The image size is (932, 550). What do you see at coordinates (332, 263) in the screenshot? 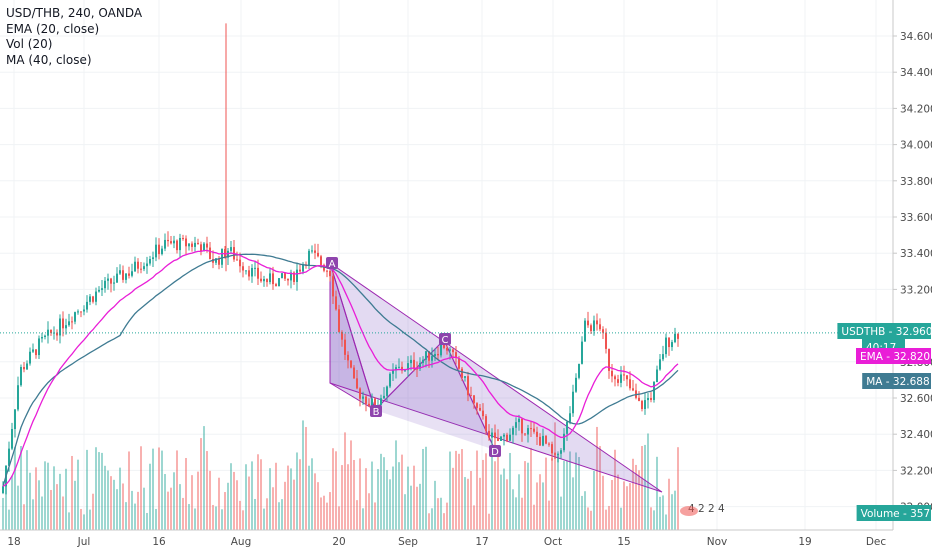
I see `pattern-point-a` at bounding box center [332, 263].